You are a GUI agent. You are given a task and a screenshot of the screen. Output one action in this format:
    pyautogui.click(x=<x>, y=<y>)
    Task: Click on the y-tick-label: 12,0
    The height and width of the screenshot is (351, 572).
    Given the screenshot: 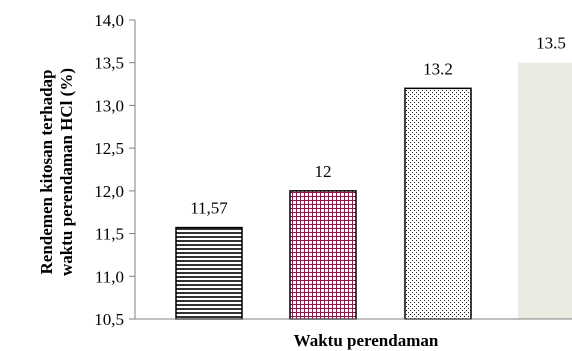 What is the action you would take?
    pyautogui.click(x=109, y=191)
    